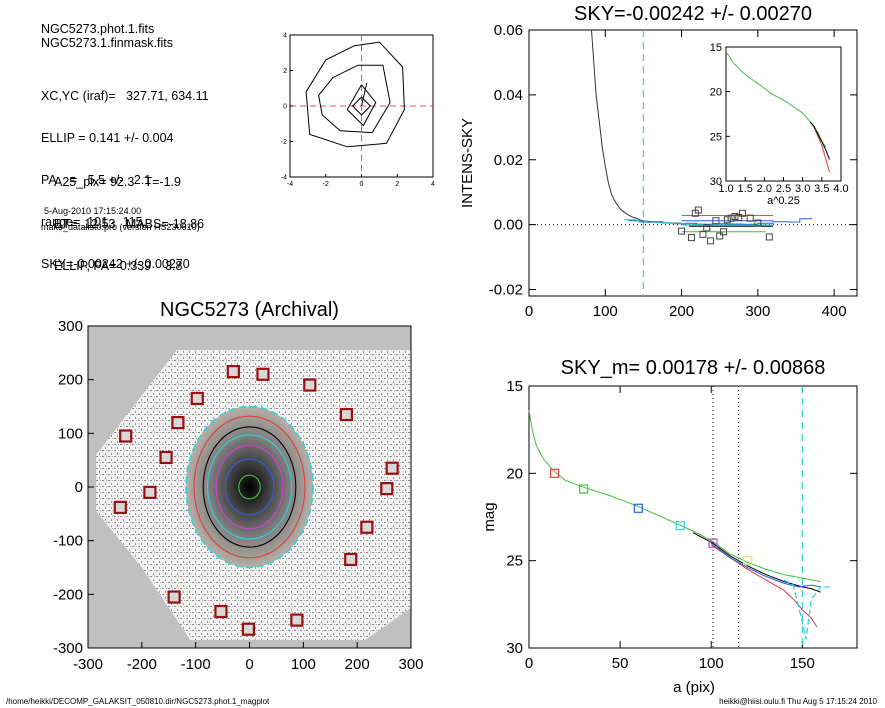 The image size is (885, 708). I want to click on header-line: ELLIP = 0.141 +/- 0.004, so click(107, 138).